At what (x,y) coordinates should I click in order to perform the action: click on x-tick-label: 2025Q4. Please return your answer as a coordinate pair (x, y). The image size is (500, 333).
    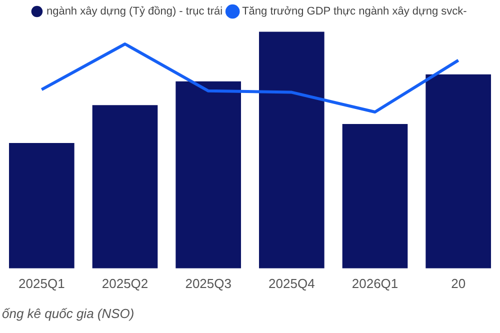
    Looking at the image, I should click on (291, 283).